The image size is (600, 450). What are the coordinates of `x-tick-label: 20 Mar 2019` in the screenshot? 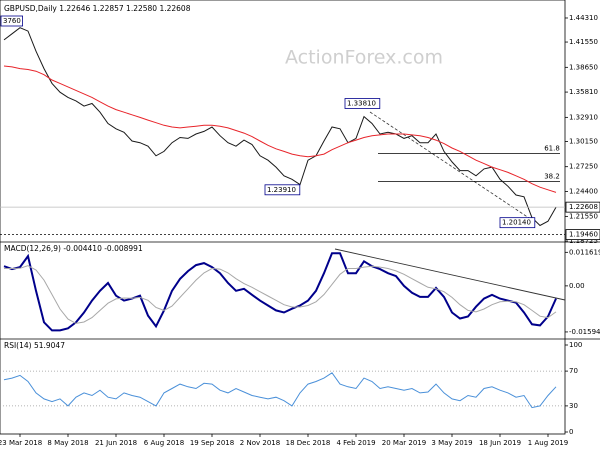 It's located at (404, 443).